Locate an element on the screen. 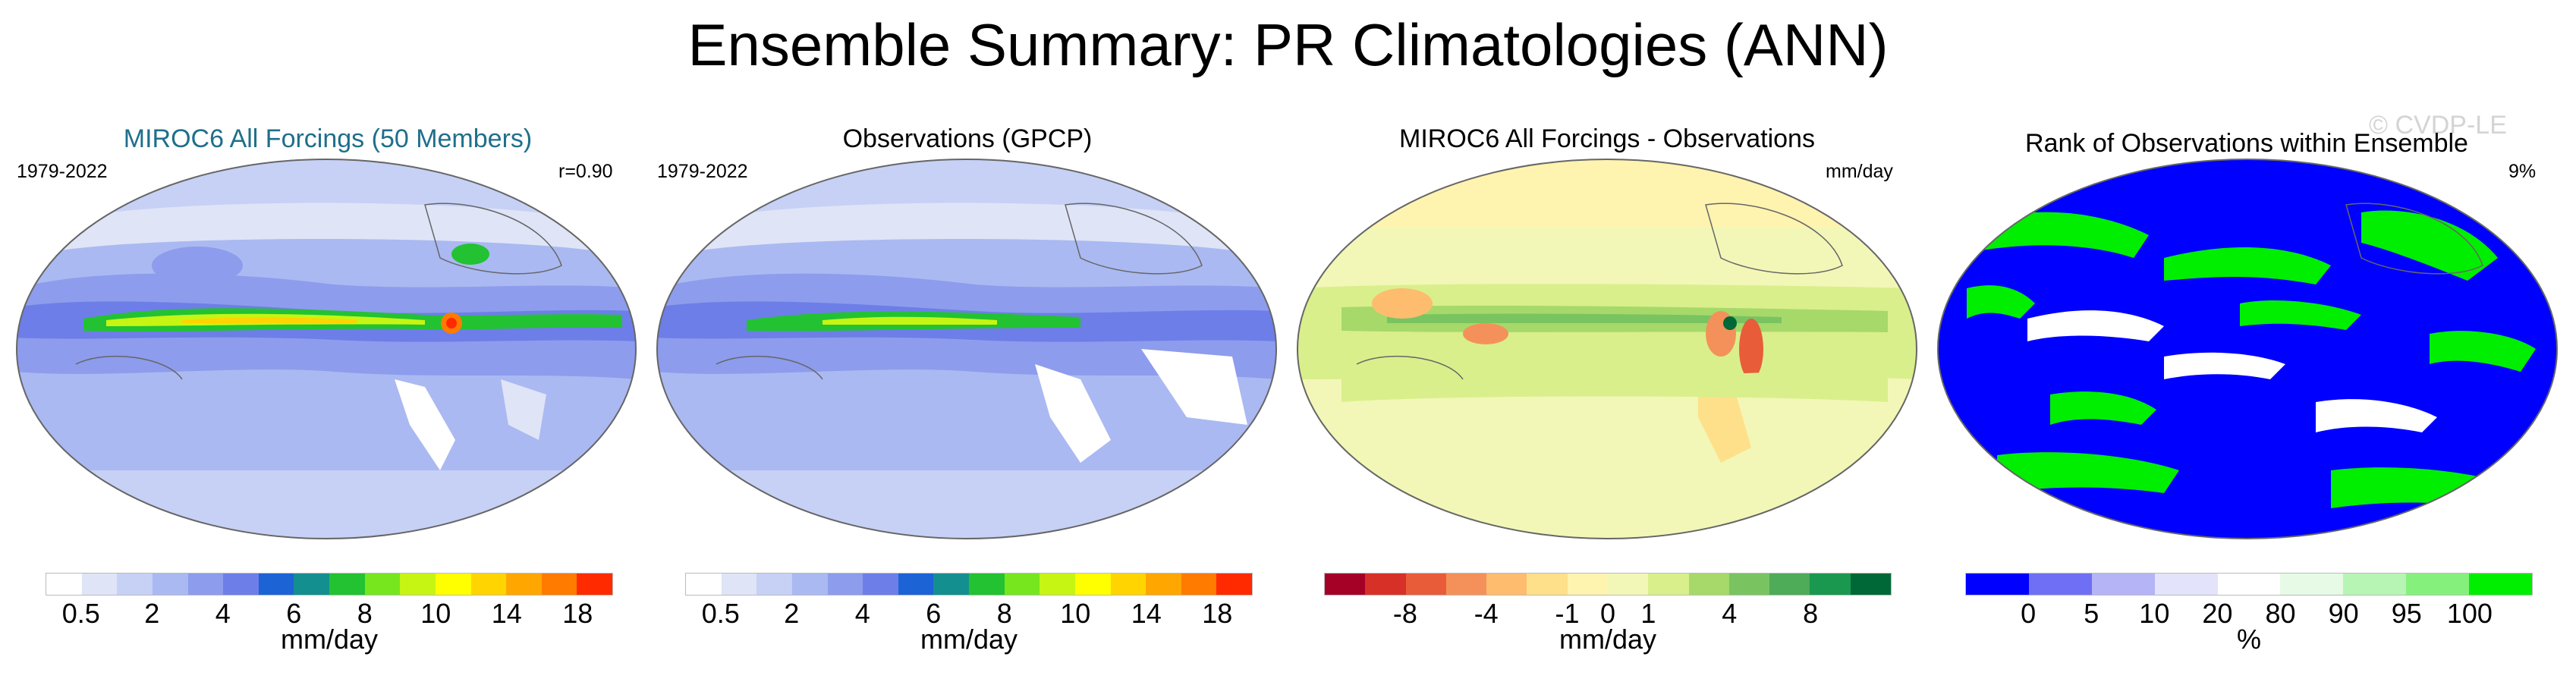 The height and width of the screenshot is (682, 2576). panel-model-colorbar-unit: mm/day is located at coordinates (329, 639).